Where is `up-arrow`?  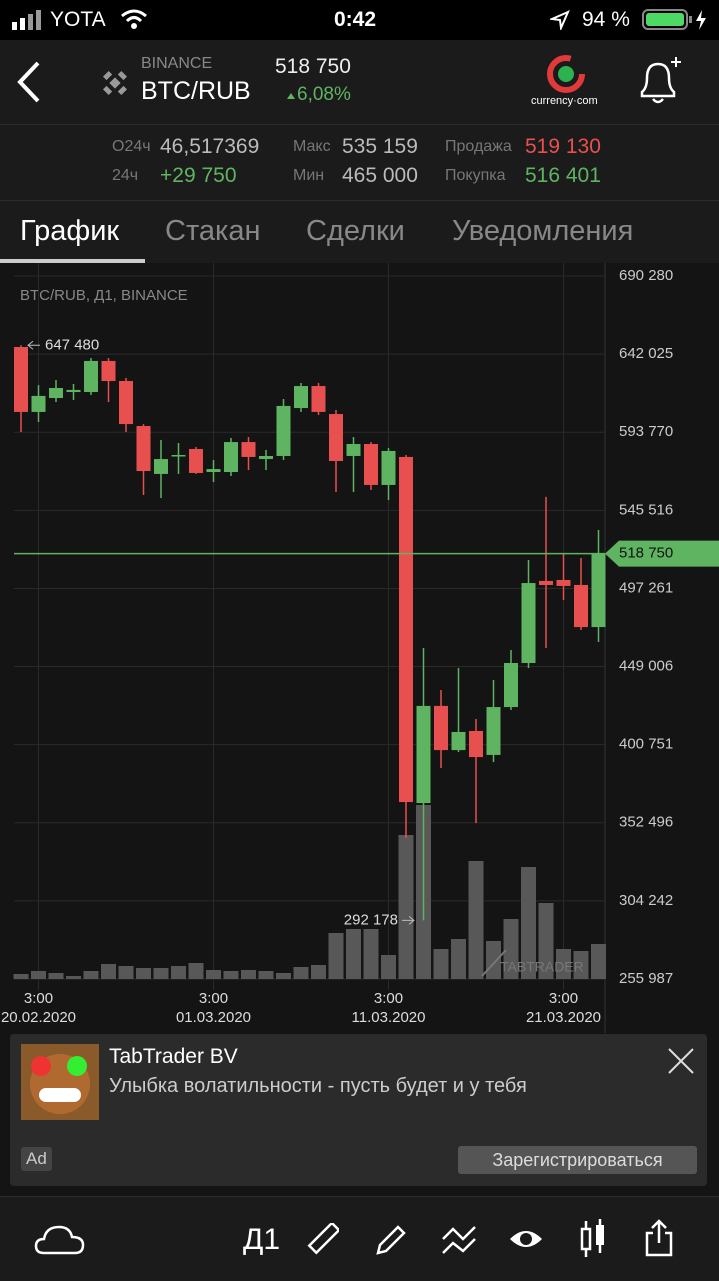
up-arrow is located at coordinates (291, 96).